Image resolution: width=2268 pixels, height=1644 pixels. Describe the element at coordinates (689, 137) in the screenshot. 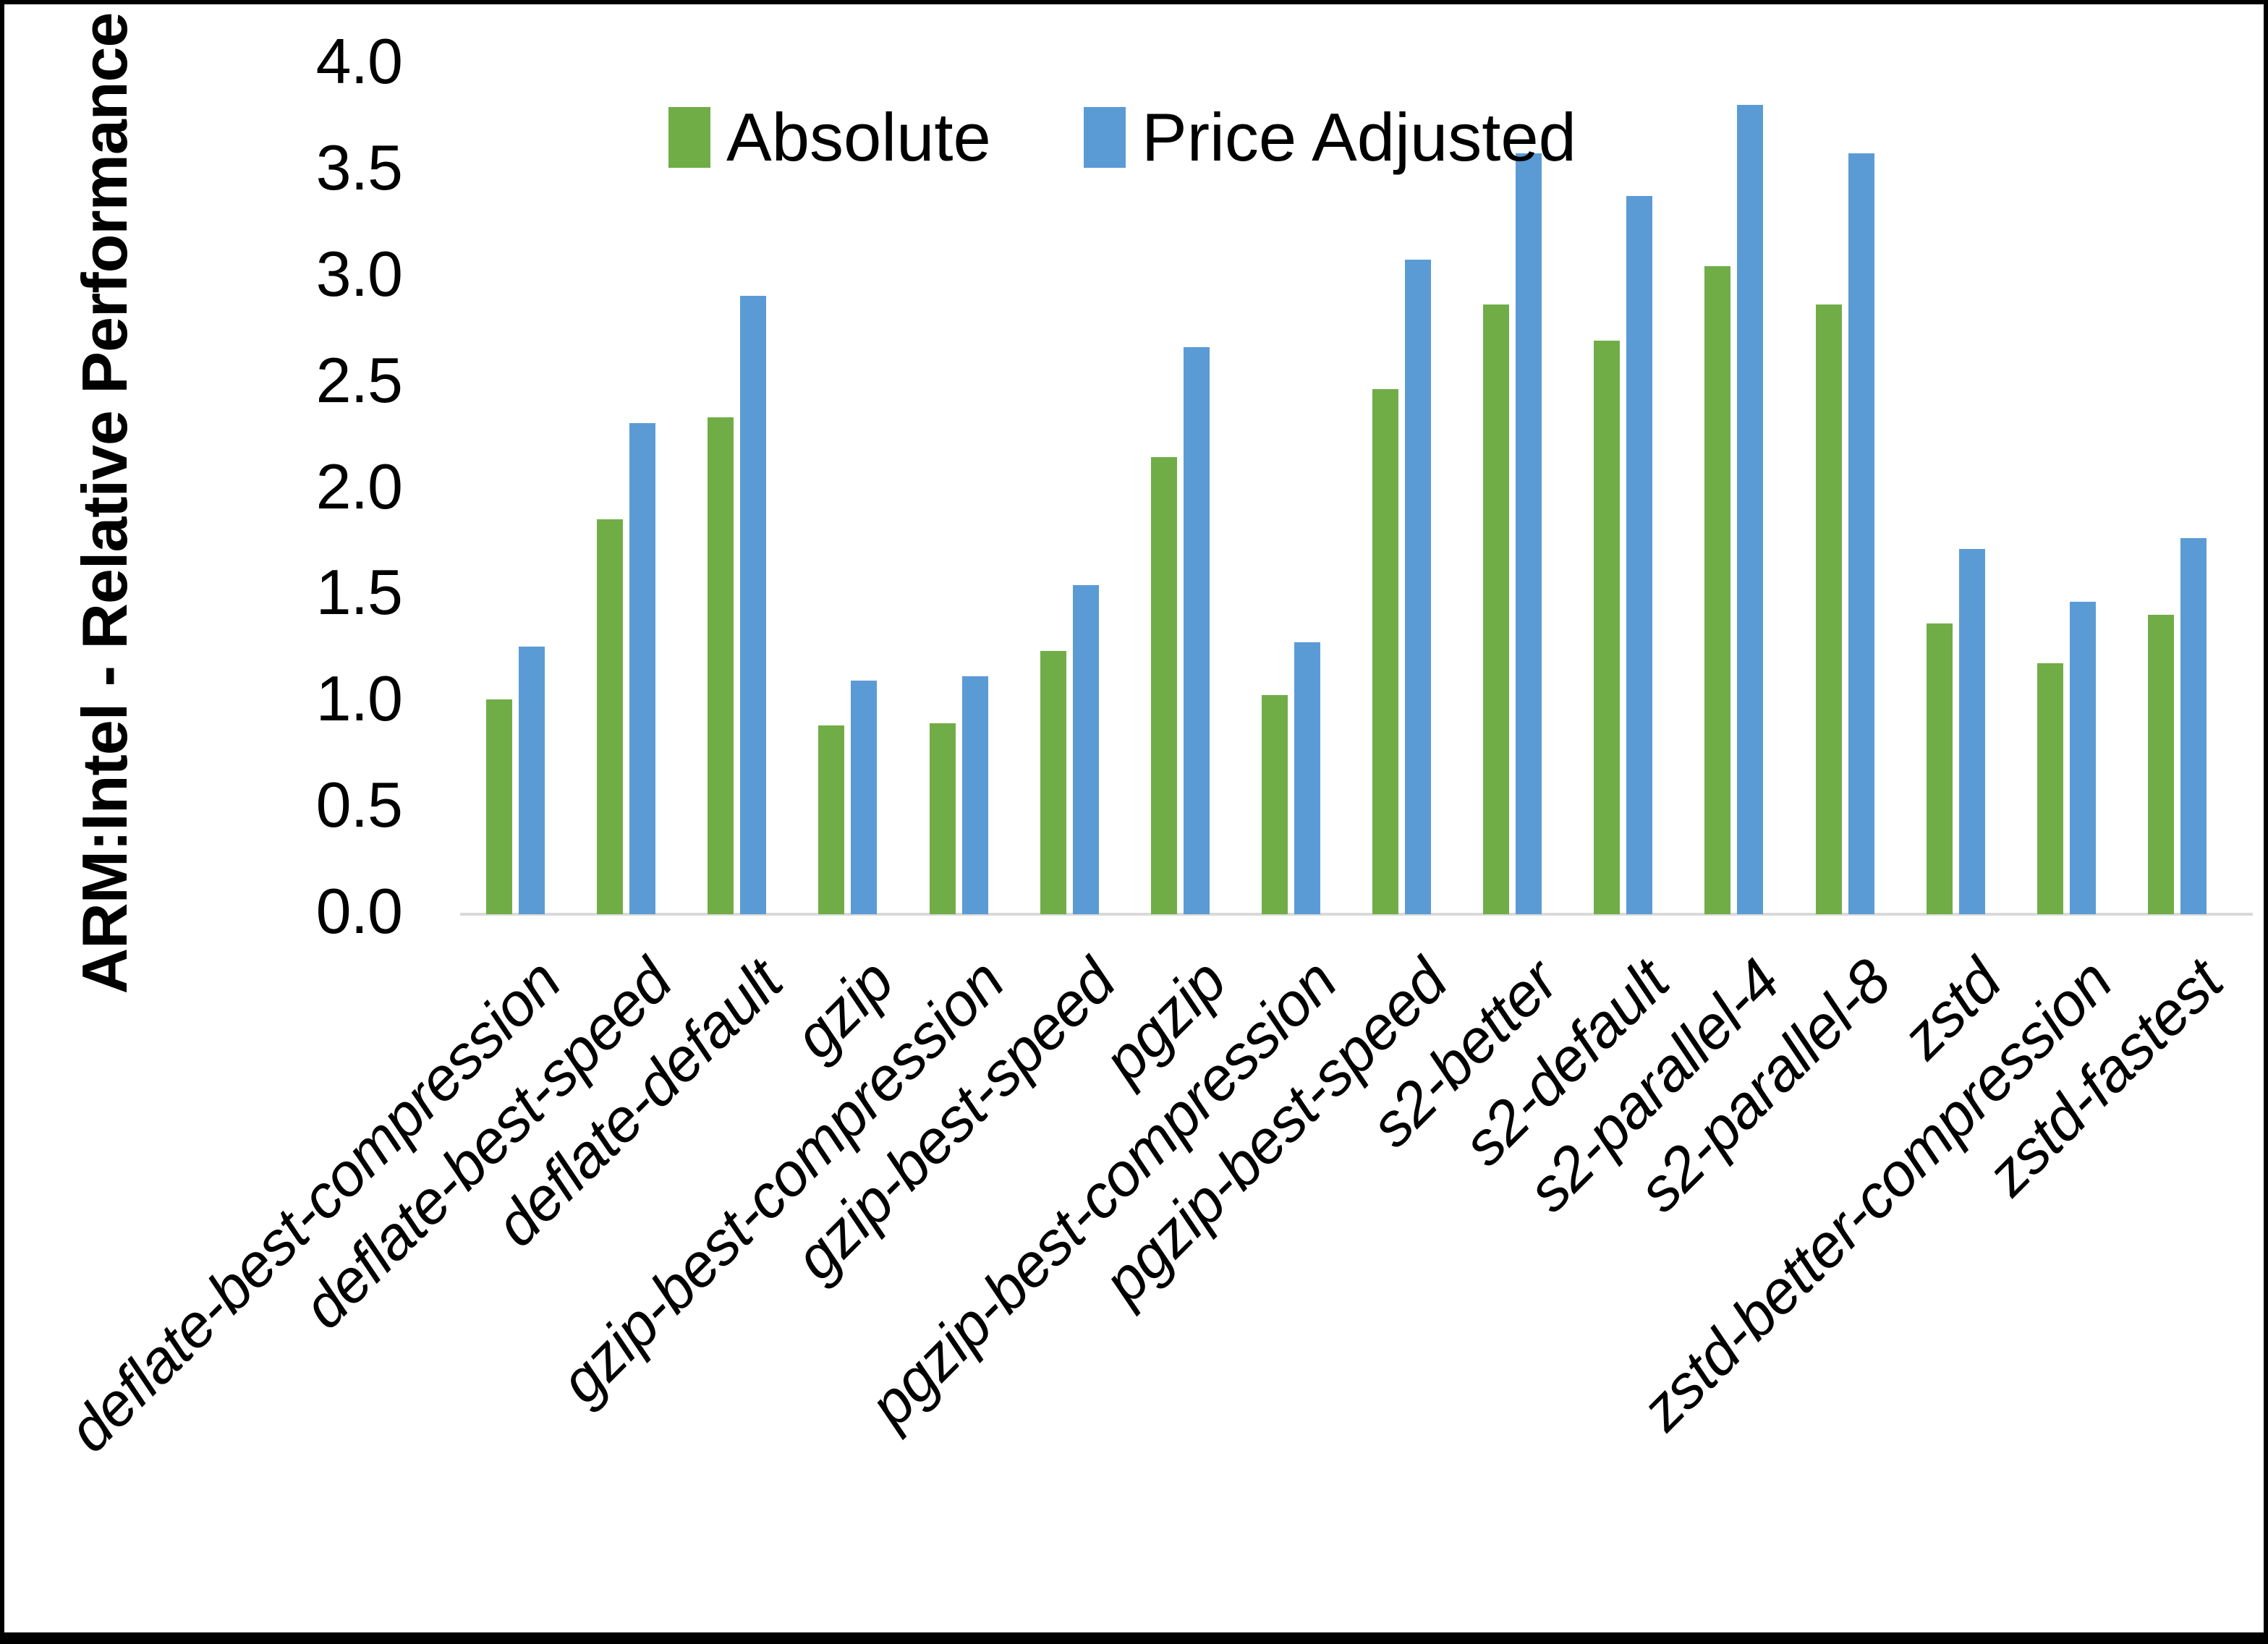

I see `legend-swatch-absolute-icon` at that location.